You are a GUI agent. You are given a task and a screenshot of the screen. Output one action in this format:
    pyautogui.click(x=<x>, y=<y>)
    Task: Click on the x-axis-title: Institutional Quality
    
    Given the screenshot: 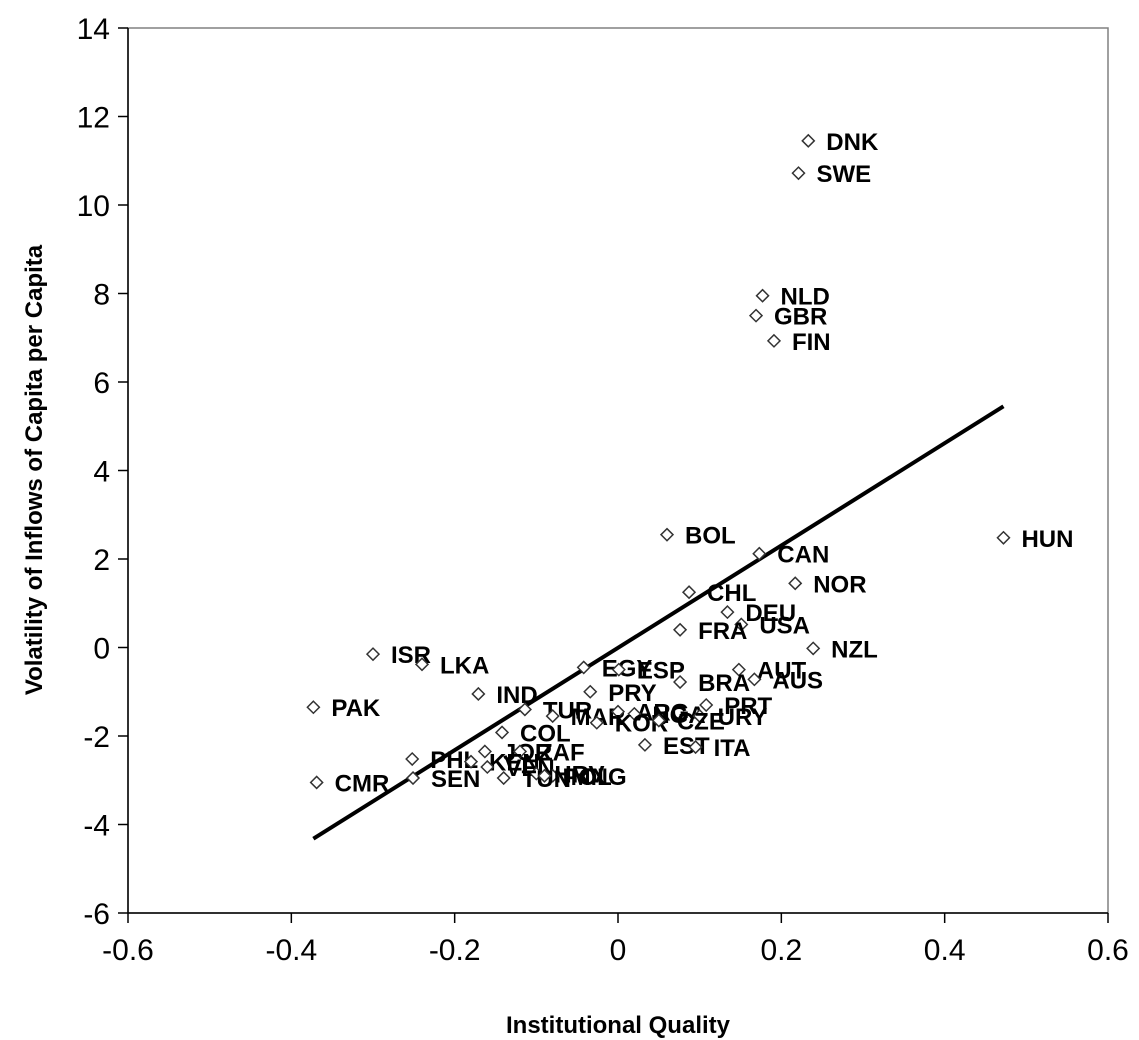 What is the action you would take?
    pyautogui.click(x=618, y=1025)
    